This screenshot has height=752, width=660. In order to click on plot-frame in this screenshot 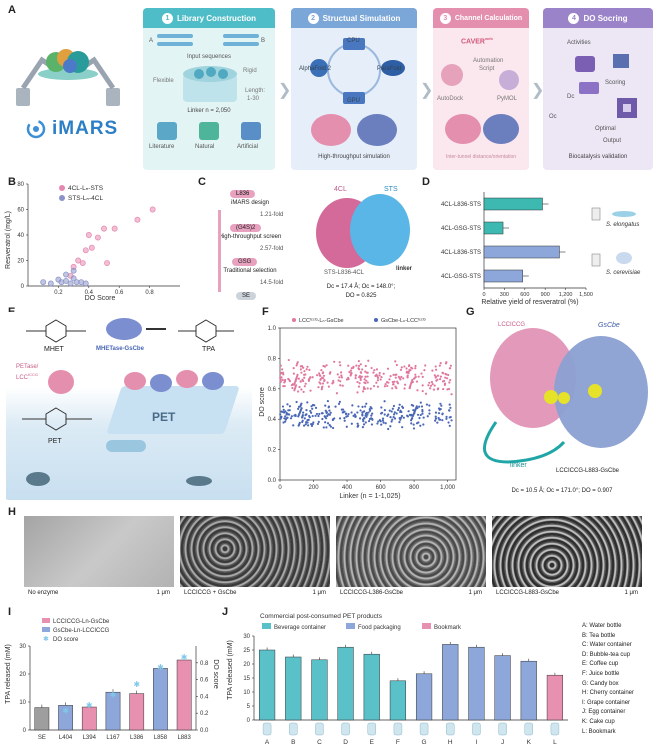, I will do `click(368, 404)`.